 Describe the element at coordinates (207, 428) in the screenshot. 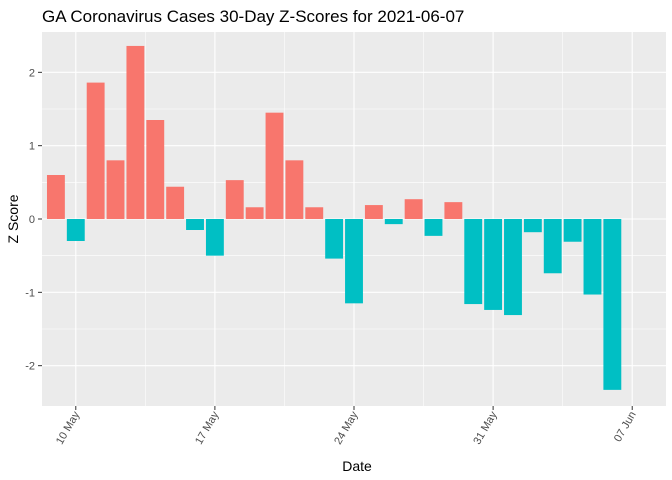

I see `x-tick-label: 17 May` at that location.